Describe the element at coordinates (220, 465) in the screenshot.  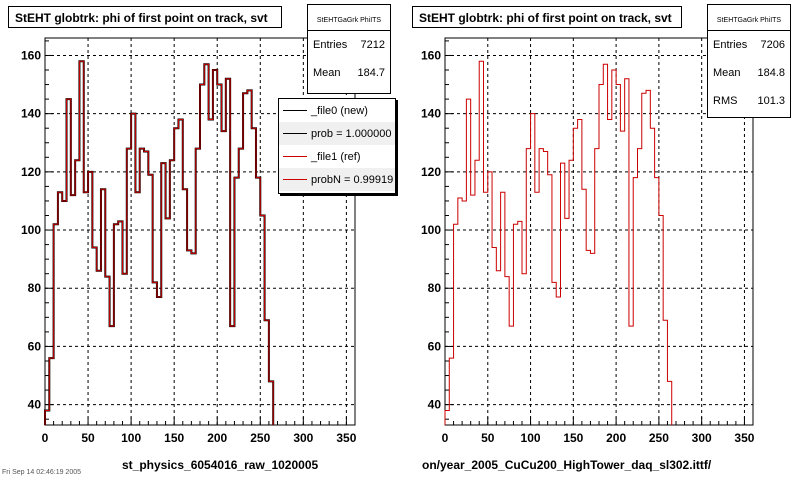
I see `left-x-axis-title: st_physics_6054016_raw_1020005` at that location.